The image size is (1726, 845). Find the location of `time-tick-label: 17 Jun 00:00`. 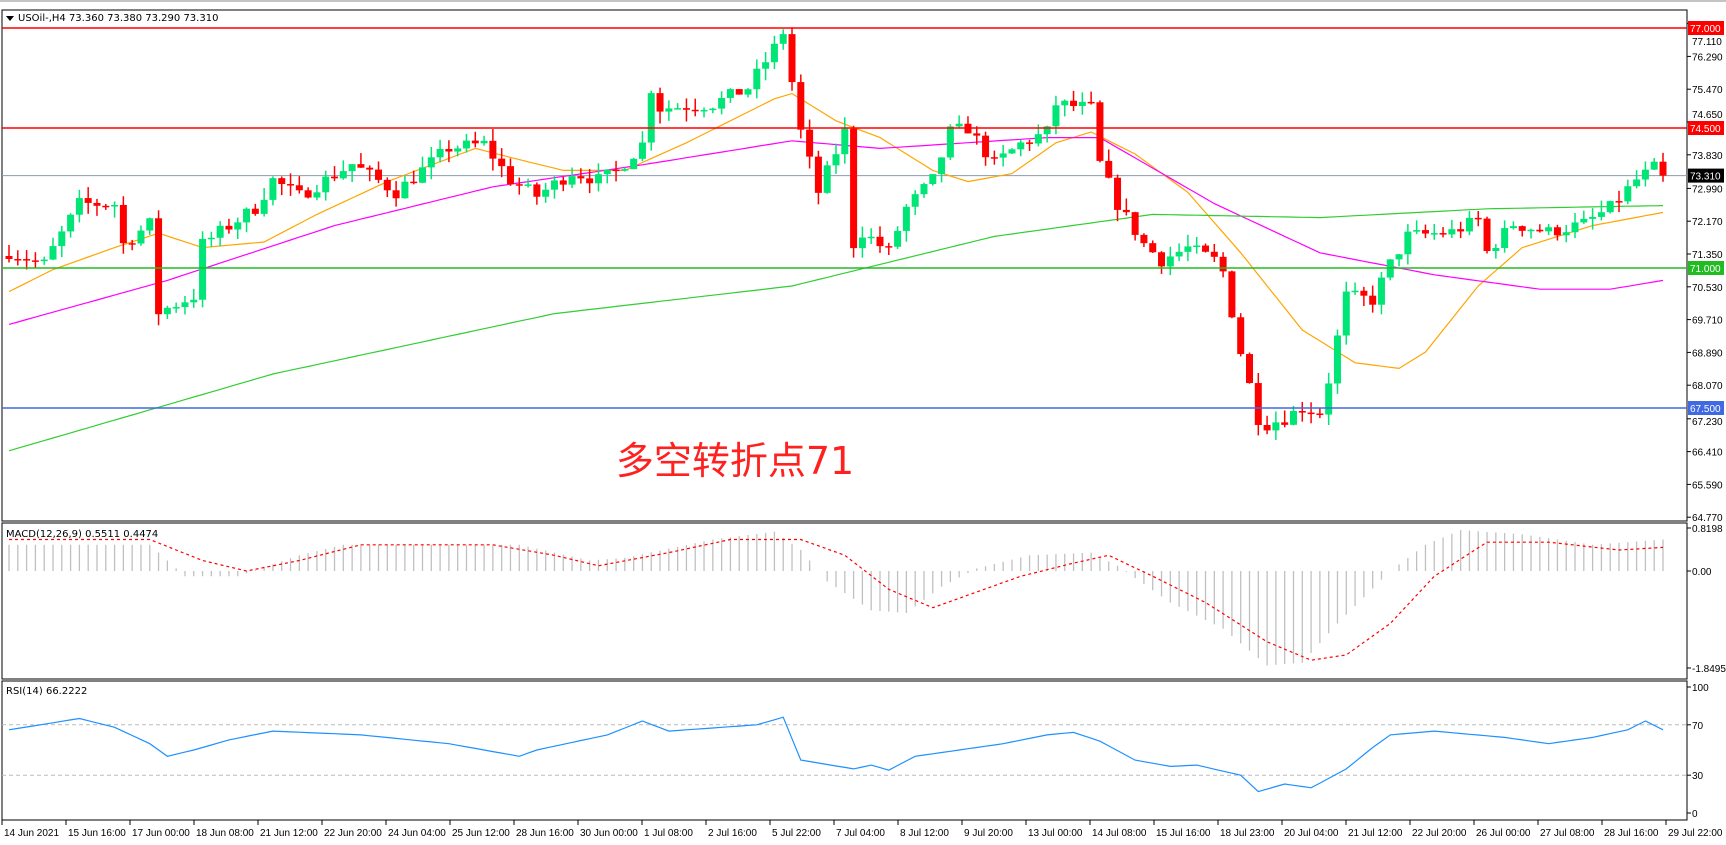

time-tick-label: 17 Jun 00:00 is located at coordinates (161, 833).